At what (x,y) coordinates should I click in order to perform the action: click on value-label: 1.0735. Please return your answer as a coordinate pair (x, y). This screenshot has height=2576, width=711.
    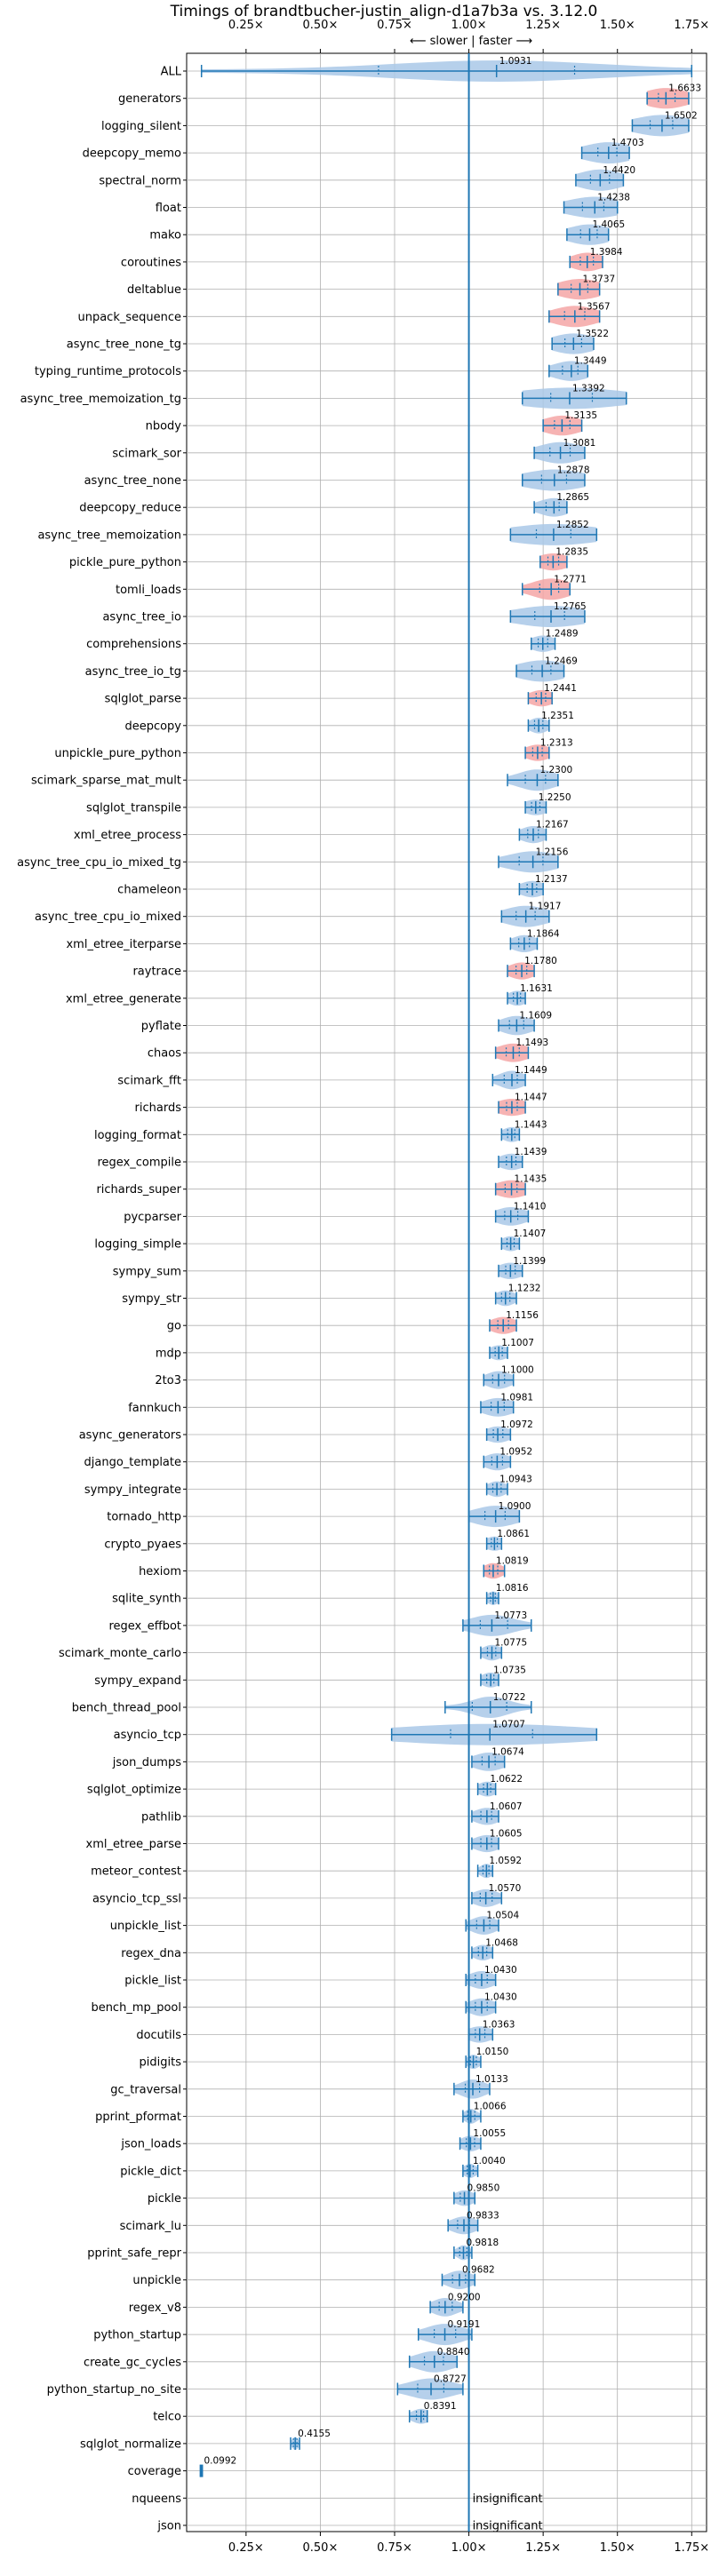
    Looking at the image, I should click on (509, 1670).